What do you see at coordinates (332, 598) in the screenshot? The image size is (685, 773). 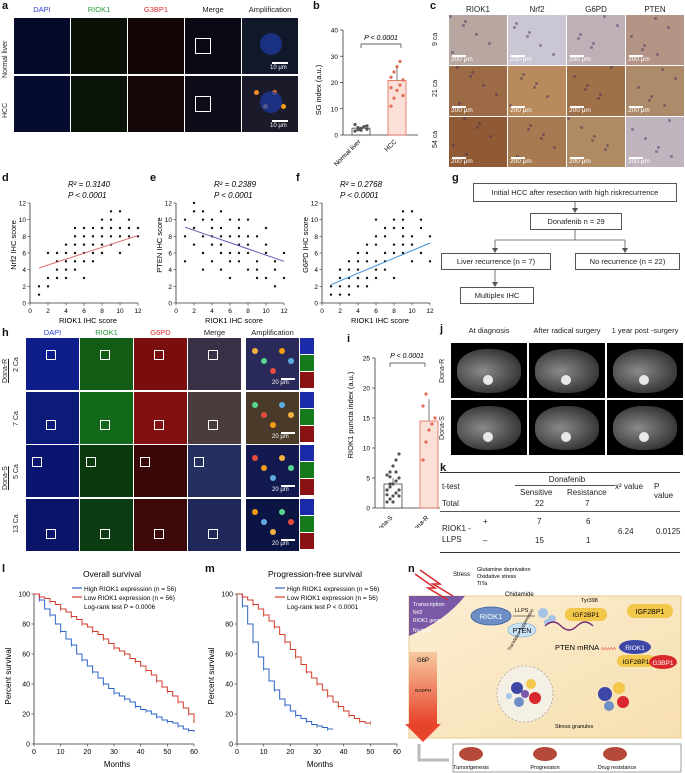 I see `panel-m-legend-low: Low RIOK1 expression (n = 56)` at bounding box center [332, 598].